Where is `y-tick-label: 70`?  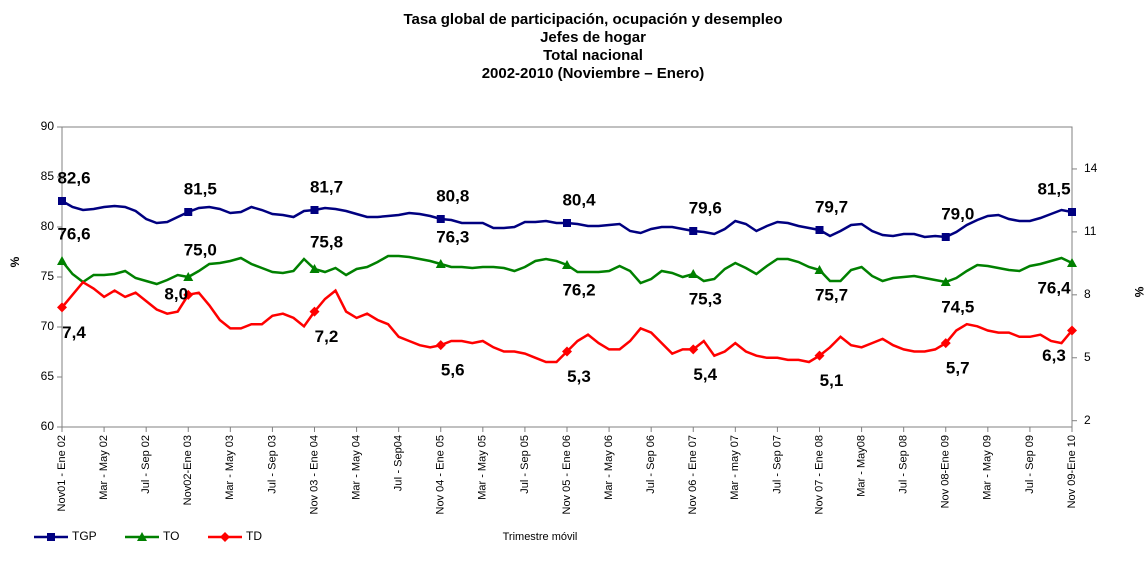 y-tick-label: 70 is located at coordinates (48, 326).